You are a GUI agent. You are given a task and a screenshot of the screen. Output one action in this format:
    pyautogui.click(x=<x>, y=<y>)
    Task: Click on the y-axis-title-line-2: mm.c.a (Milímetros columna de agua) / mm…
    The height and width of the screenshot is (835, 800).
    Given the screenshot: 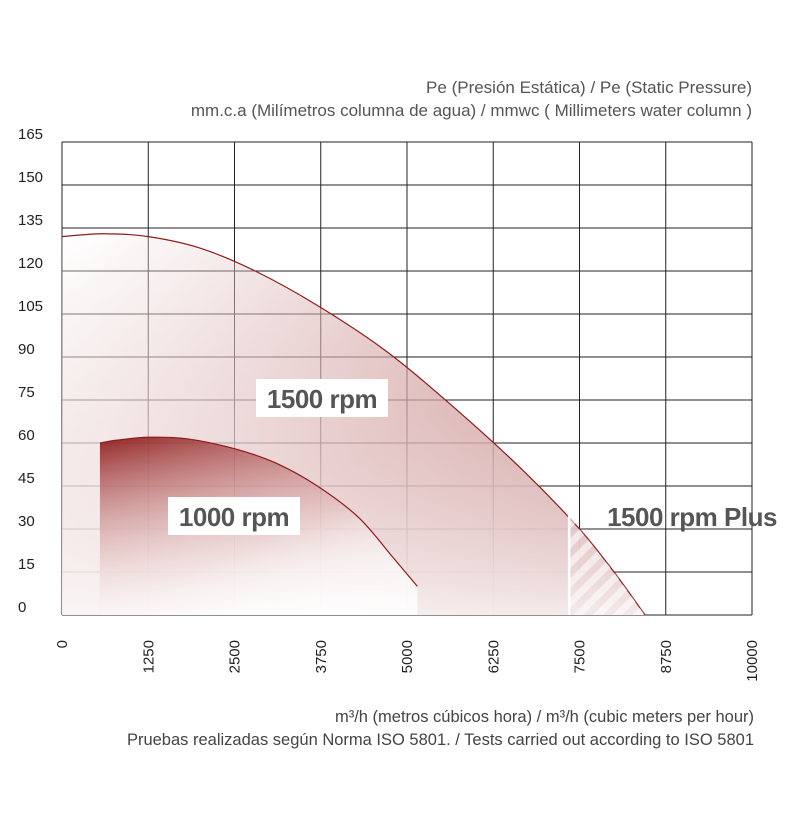 What is the action you would take?
    pyautogui.click(x=471, y=110)
    